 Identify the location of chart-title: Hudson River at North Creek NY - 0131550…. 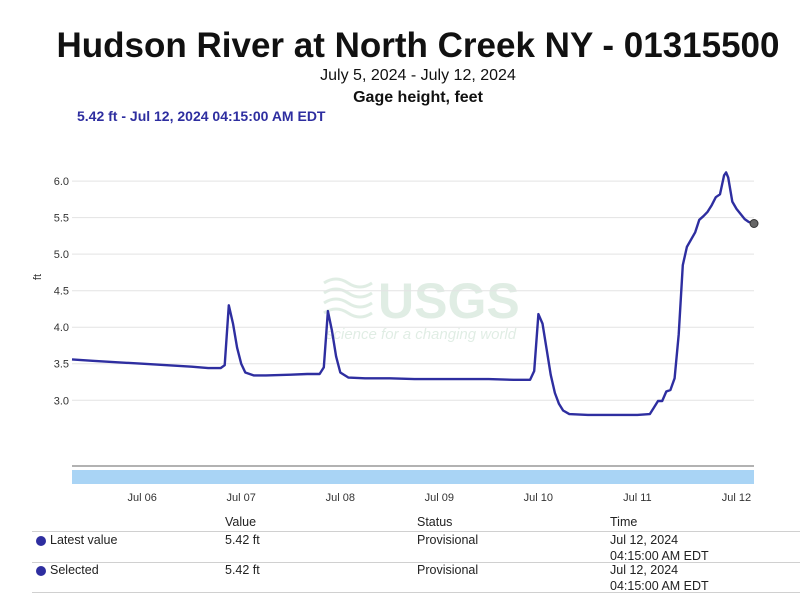
(418, 45).